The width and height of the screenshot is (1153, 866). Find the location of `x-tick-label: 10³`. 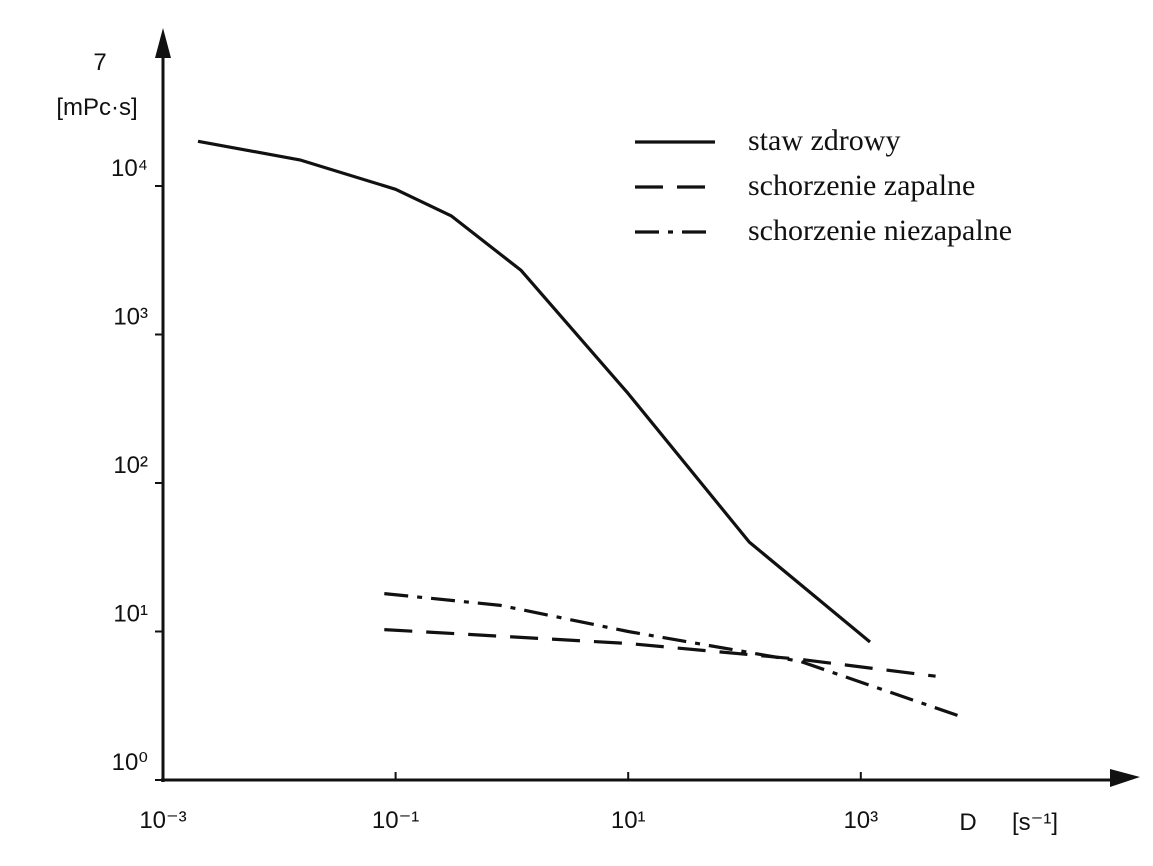

x-tick-label: 10³ is located at coordinates (860, 820).